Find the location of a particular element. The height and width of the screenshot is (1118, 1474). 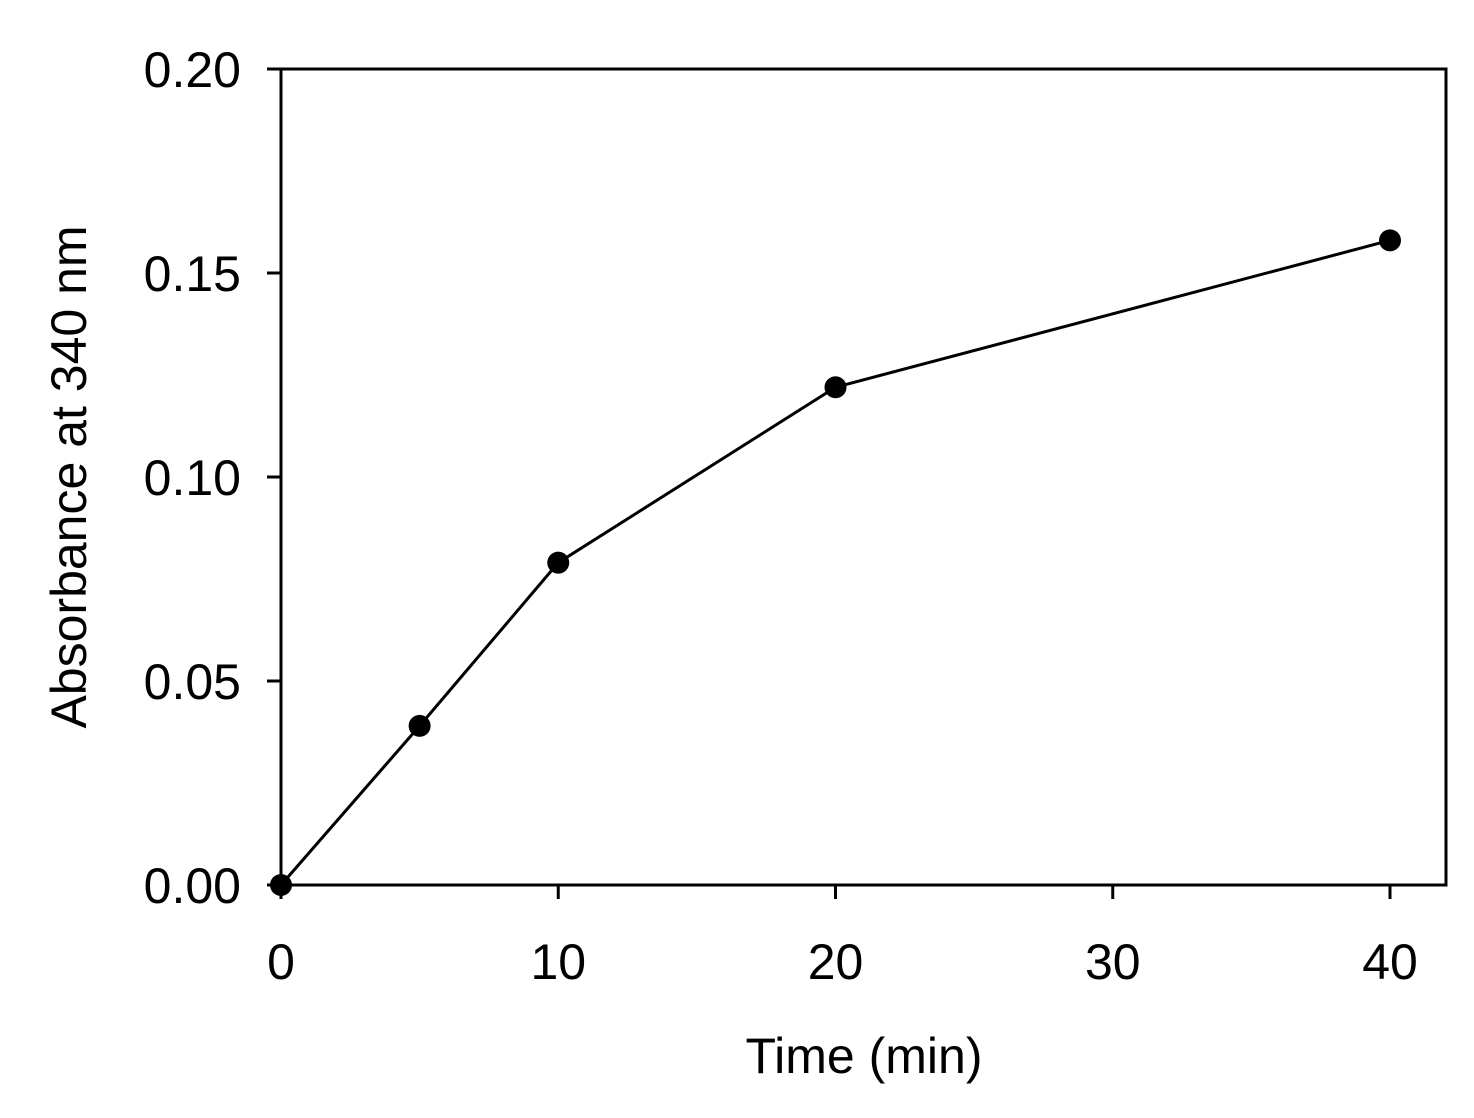

y-tick-label: 0.20 is located at coordinates (192, 70).